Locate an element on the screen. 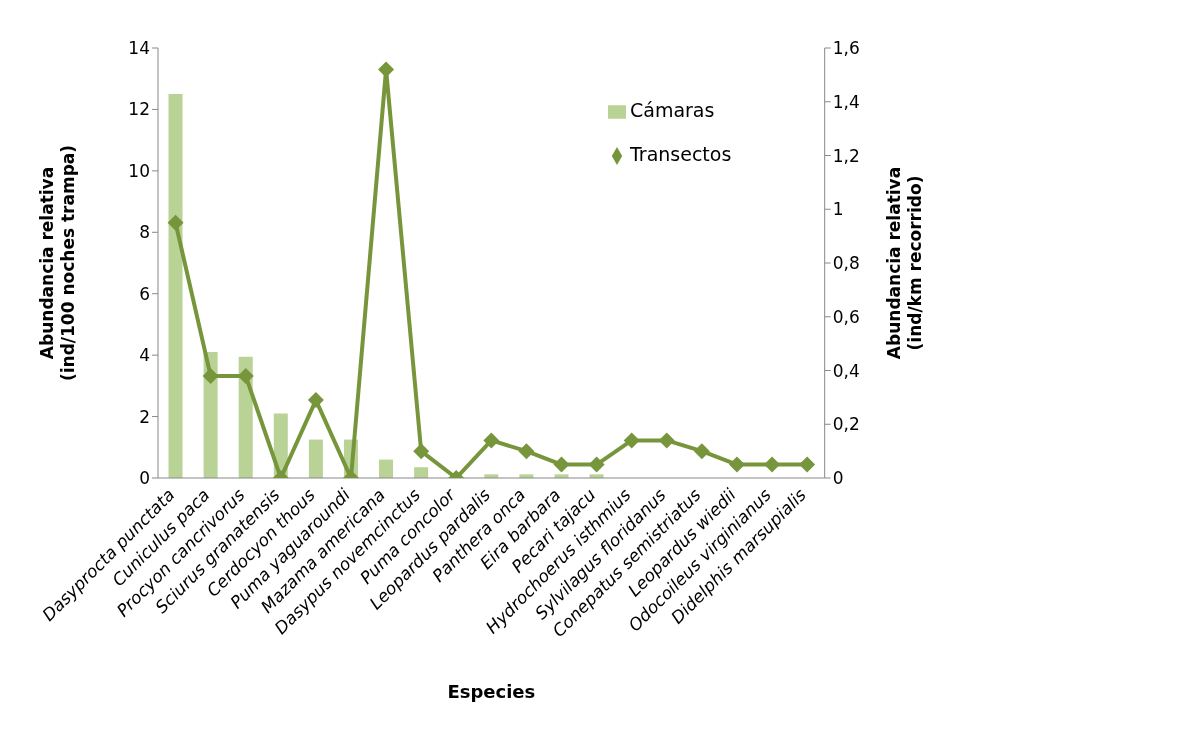  y-tick-label: 6 is located at coordinates (144, 293).